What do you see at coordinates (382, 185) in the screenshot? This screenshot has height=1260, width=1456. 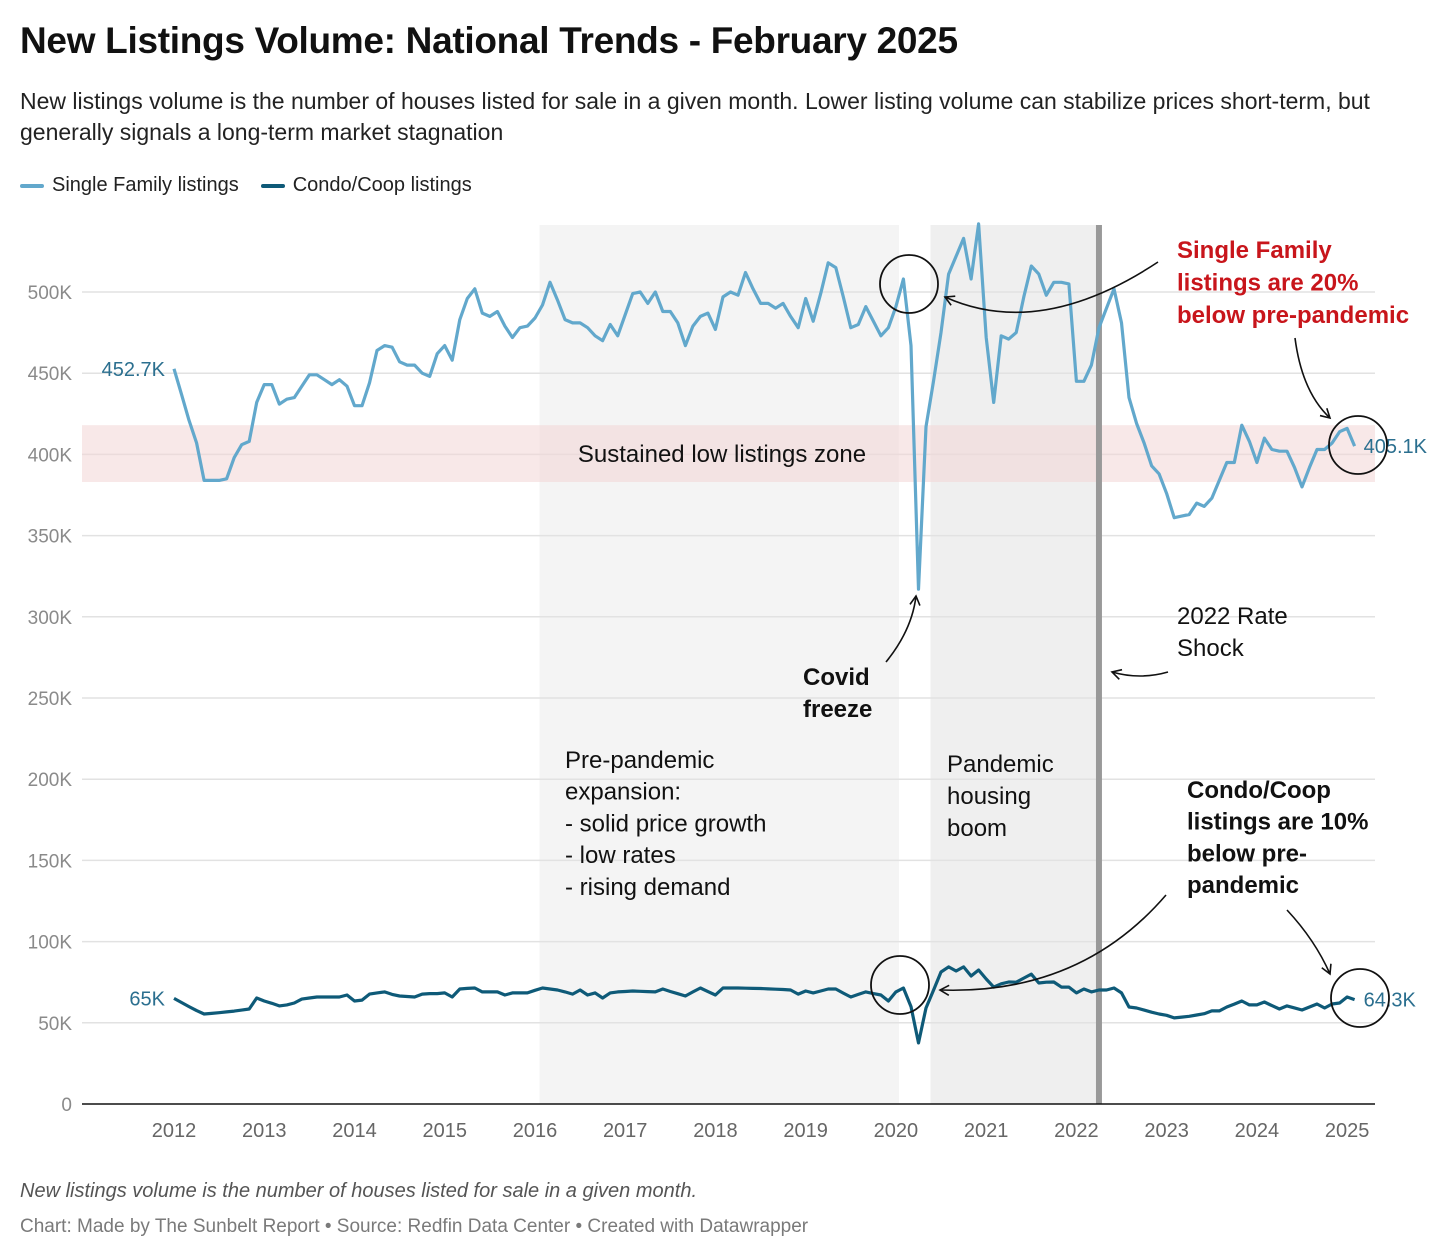 I see `legend-label-condo: Condo/Coop listings` at bounding box center [382, 185].